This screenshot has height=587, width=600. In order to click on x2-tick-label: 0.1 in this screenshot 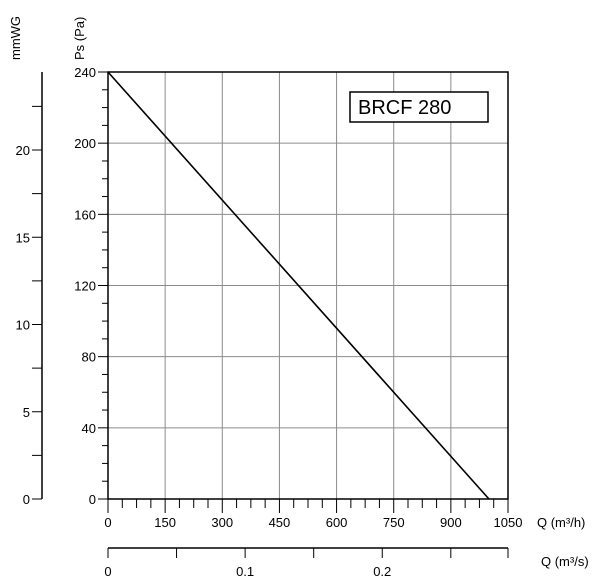, I will do `click(245, 571)`.